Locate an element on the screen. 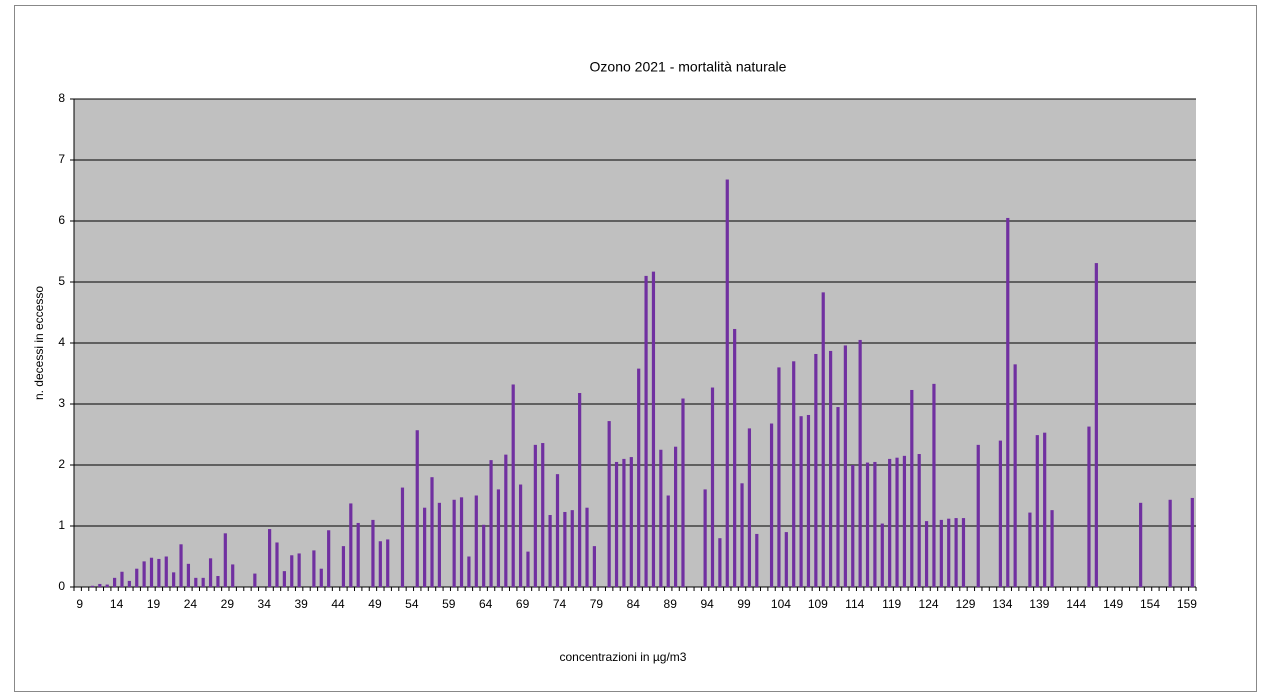 The image size is (1263, 699). y-tick-label: 2 is located at coordinates (61, 464).